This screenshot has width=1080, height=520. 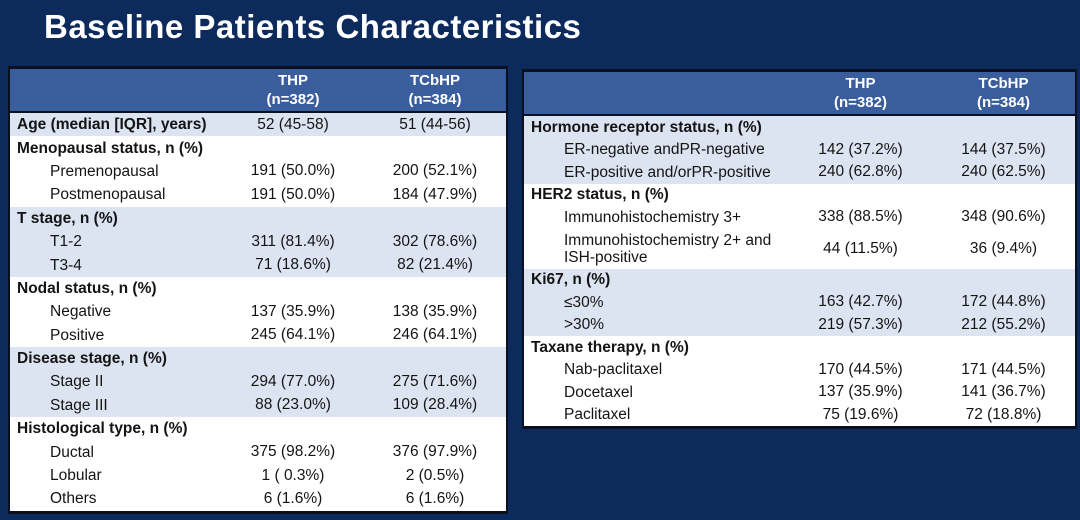 I want to click on row-label: Taxane therapy, n (%), so click(x=610, y=347).